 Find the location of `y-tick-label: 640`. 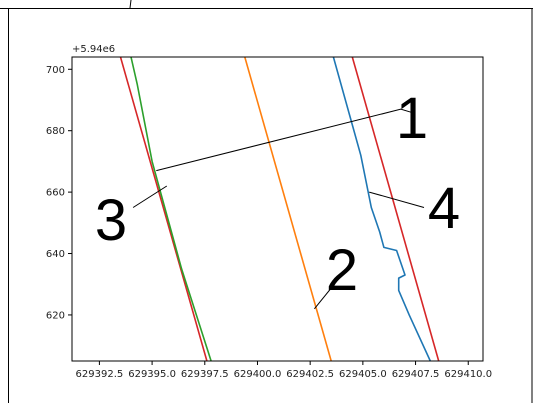

y-tick-label: 640 is located at coordinates (55, 254).